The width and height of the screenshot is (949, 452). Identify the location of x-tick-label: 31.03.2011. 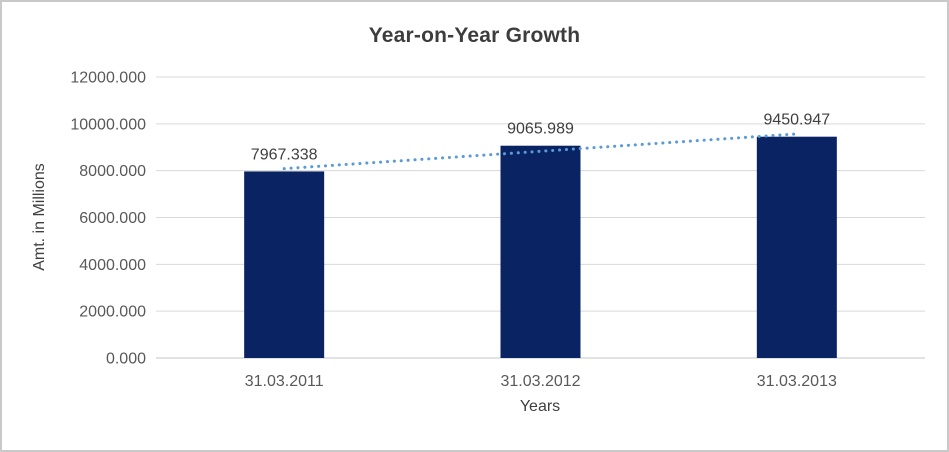
(284, 381).